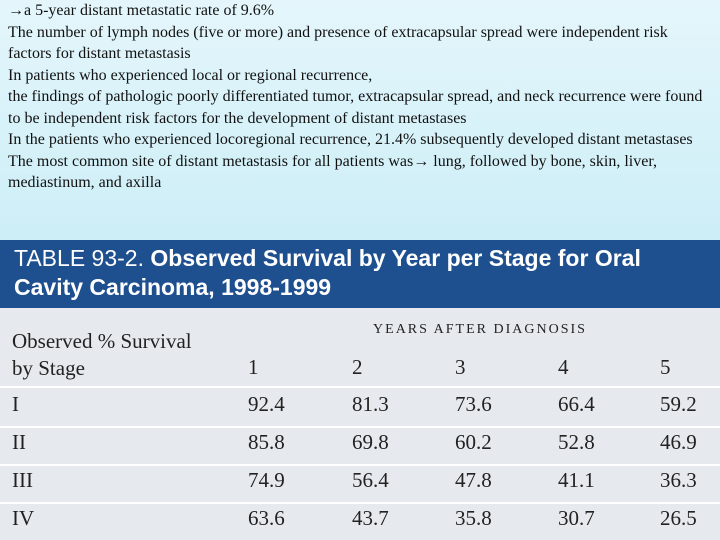 The height and width of the screenshot is (540, 720). What do you see at coordinates (473, 518) in the screenshot?
I see `survival-value: 35.8` at bounding box center [473, 518].